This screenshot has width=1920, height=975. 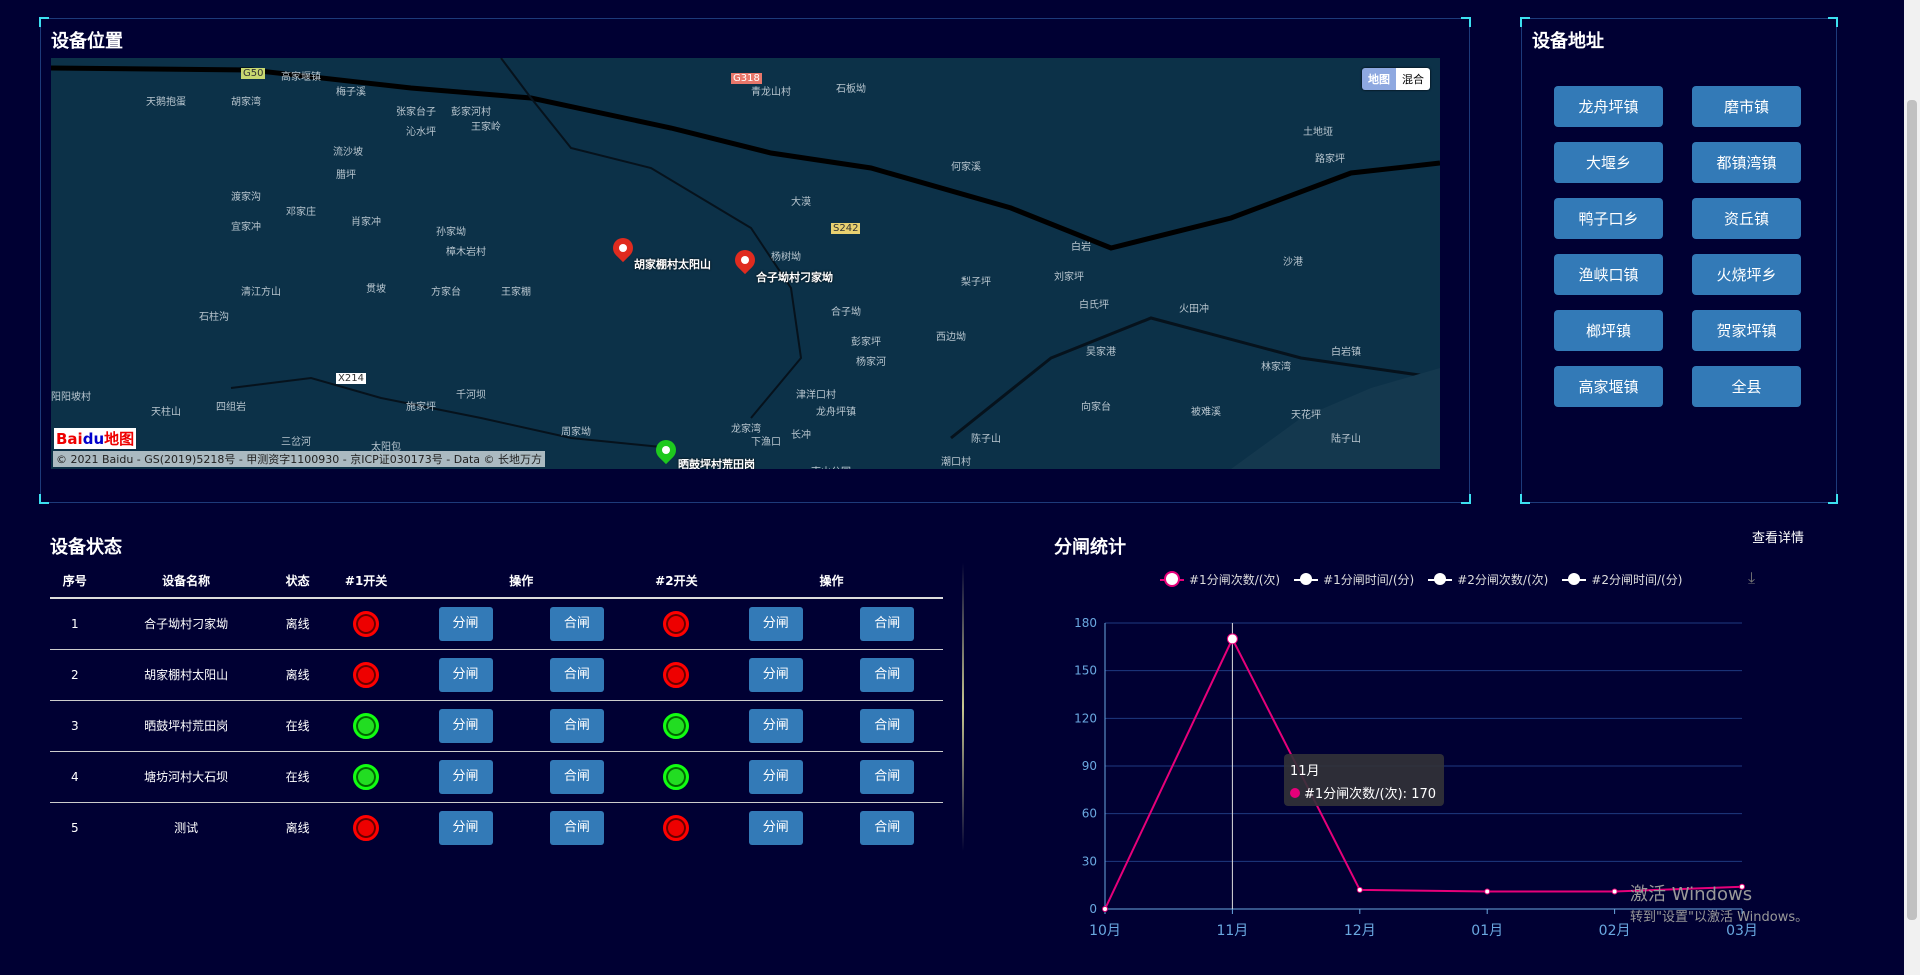 I want to click on map-place-label: G318, so click(x=746, y=78).